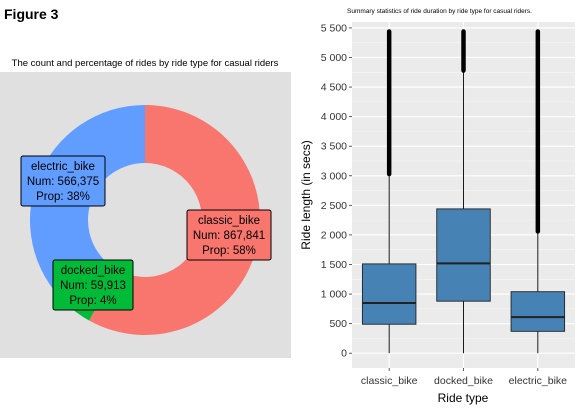 The height and width of the screenshot is (410, 583). What do you see at coordinates (63, 197) in the screenshot?
I see `pie-label-prop: Prop: 38%` at bounding box center [63, 197].